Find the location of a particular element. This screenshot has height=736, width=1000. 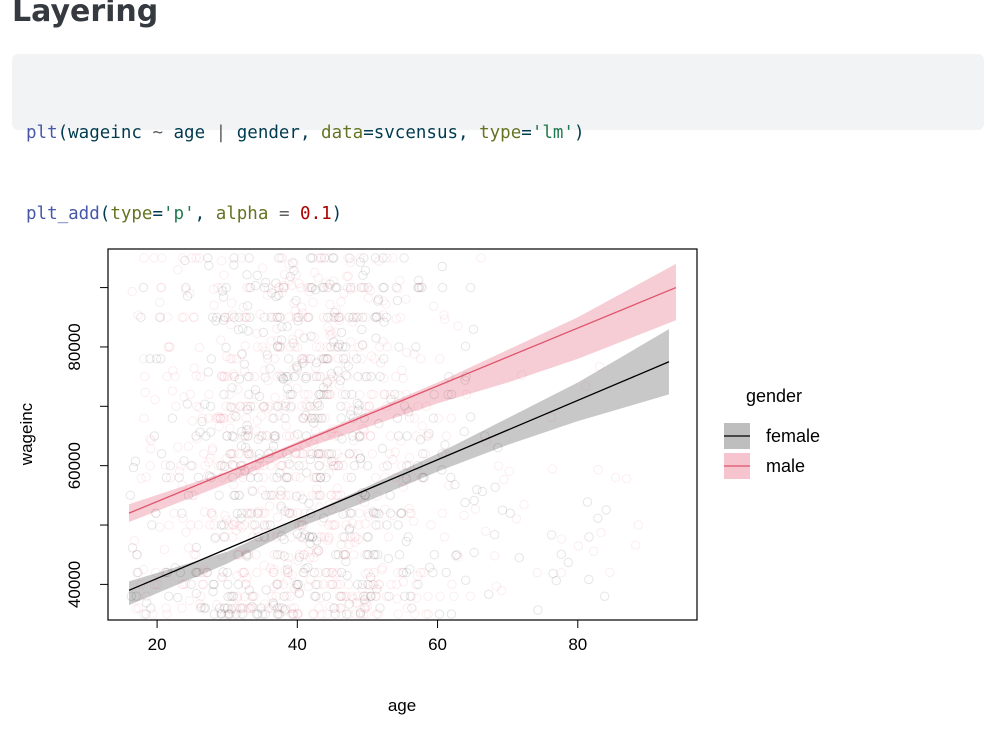

code-token: type is located at coordinates (500, 133).